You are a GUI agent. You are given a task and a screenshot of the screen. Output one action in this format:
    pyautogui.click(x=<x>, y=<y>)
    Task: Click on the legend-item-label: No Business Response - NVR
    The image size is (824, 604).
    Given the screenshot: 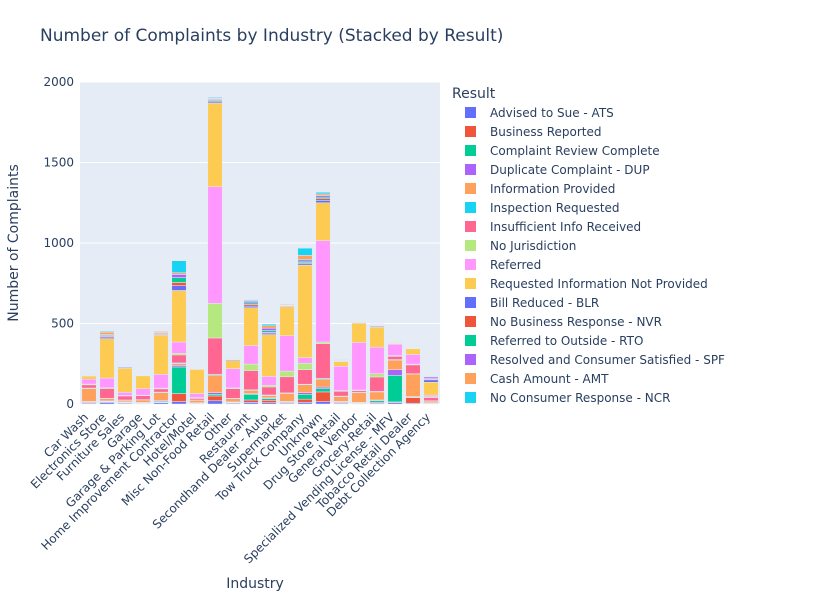 What is the action you would take?
    pyautogui.click(x=576, y=322)
    